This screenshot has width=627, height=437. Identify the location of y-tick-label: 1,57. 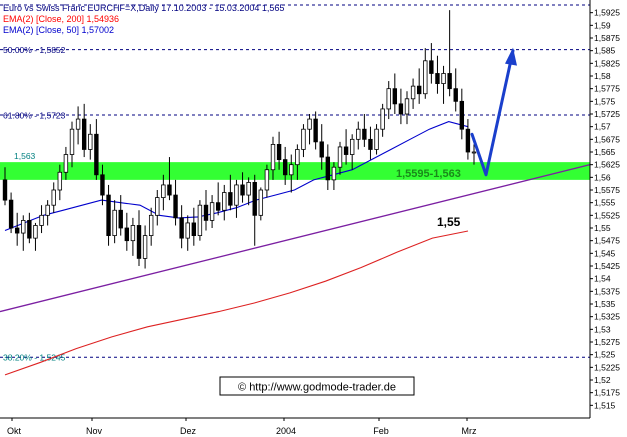
(602, 127).